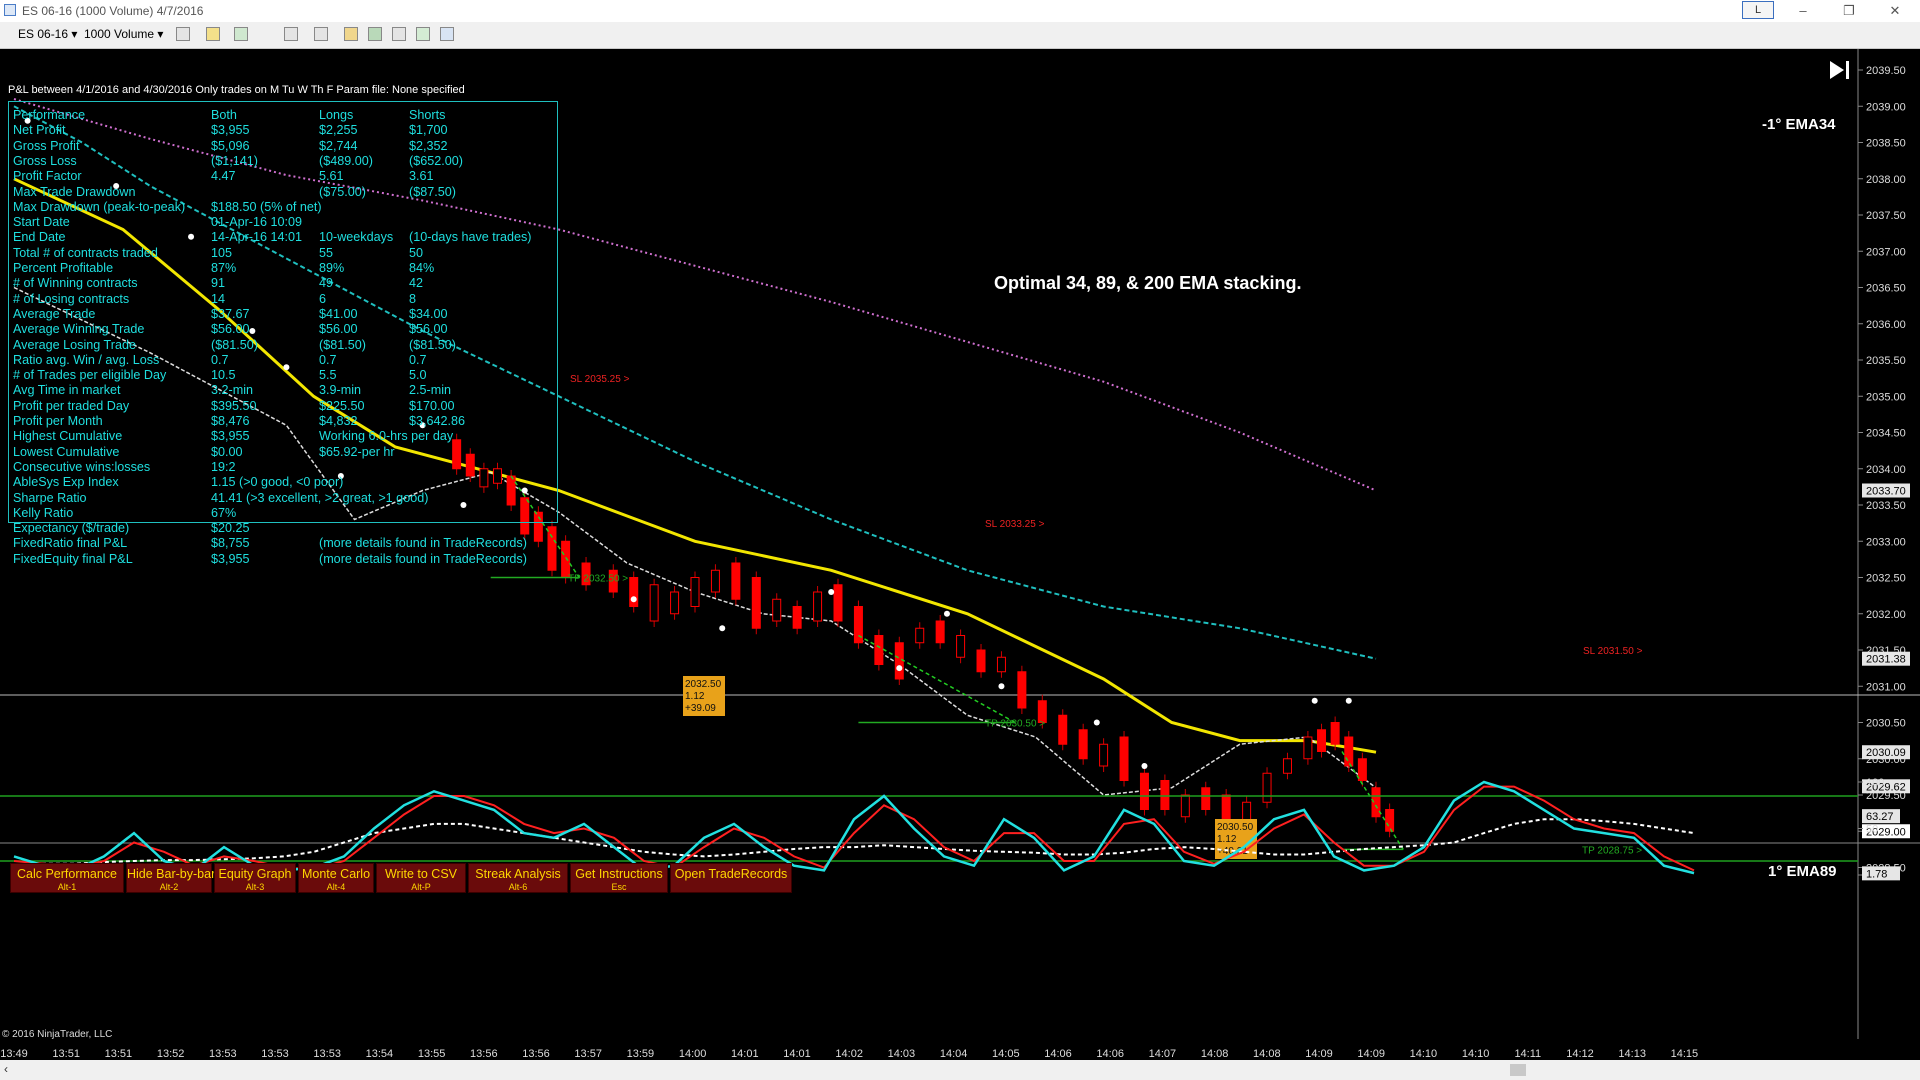 This screenshot has height=1080, width=1920. Describe the element at coordinates (423, 34) in the screenshot. I see `dollar-icon` at that location.